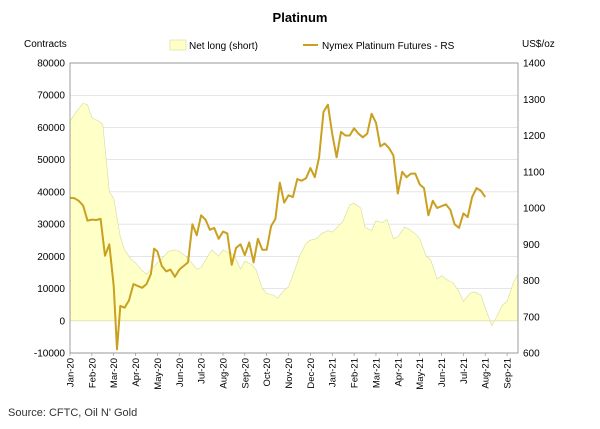 The width and height of the screenshot is (600, 429). Describe the element at coordinates (51, 225) in the screenshot. I see `left-tick-label: 30000` at that location.